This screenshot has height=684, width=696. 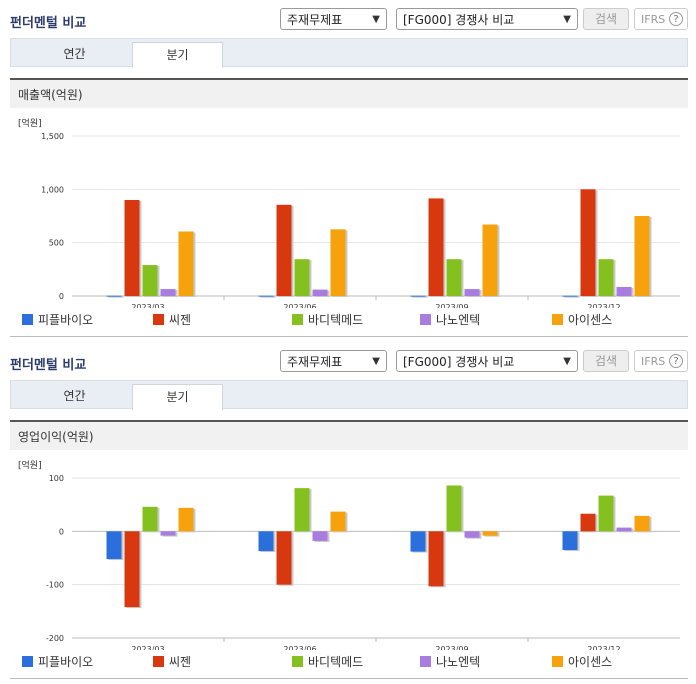 What do you see at coordinates (458, 320) in the screenshot?
I see `legend-label: 나노엔텍` at bounding box center [458, 320].